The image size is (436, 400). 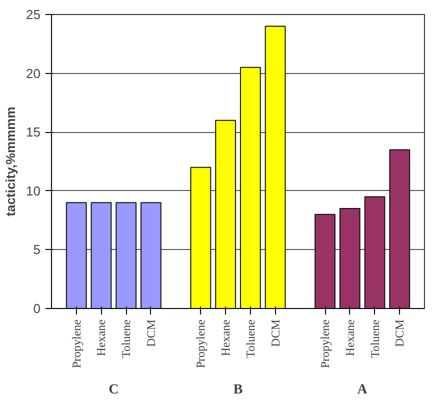 I want to click on y-tick-label: 20, so click(x=33, y=73).